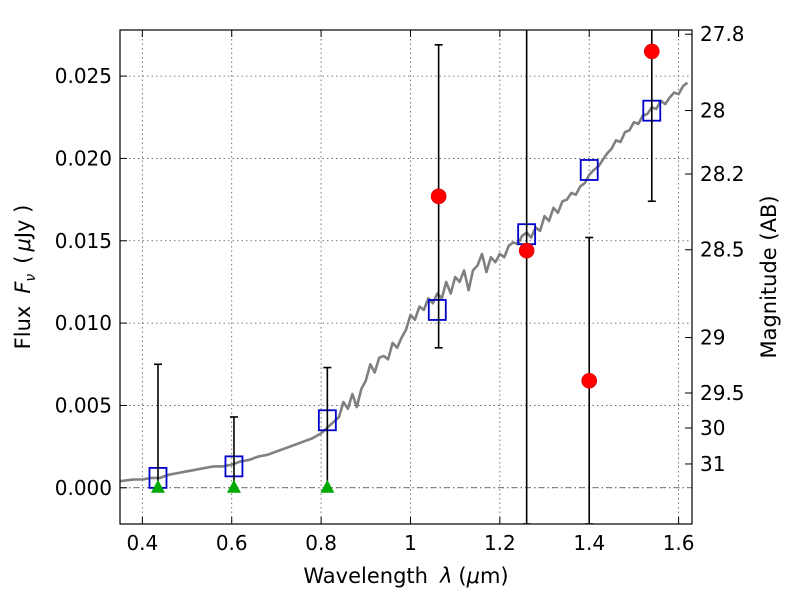 The height and width of the screenshot is (600, 800). What do you see at coordinates (712, 111) in the screenshot?
I see `mag-tick-label: 28` at bounding box center [712, 111].